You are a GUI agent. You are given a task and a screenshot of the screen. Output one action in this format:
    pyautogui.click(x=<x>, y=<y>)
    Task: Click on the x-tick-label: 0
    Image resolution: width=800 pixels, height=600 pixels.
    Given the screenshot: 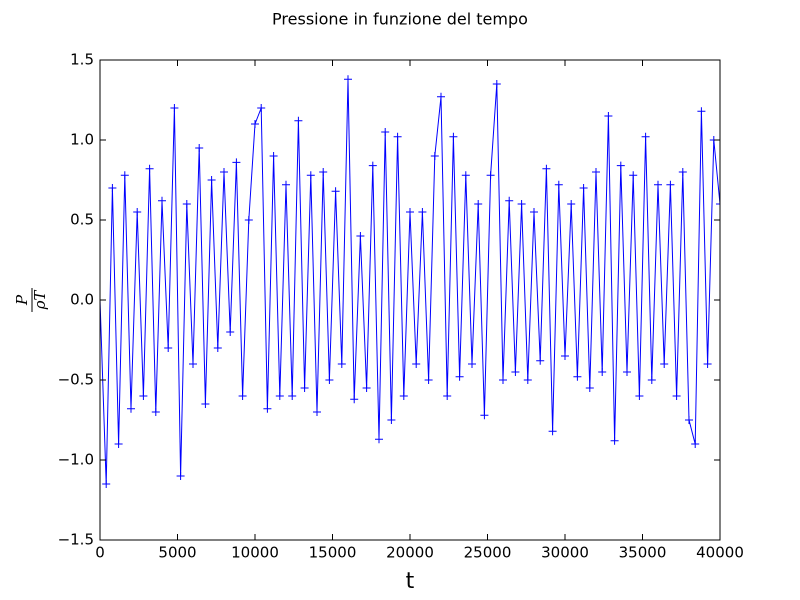 What is the action you would take?
    pyautogui.click(x=100, y=553)
    